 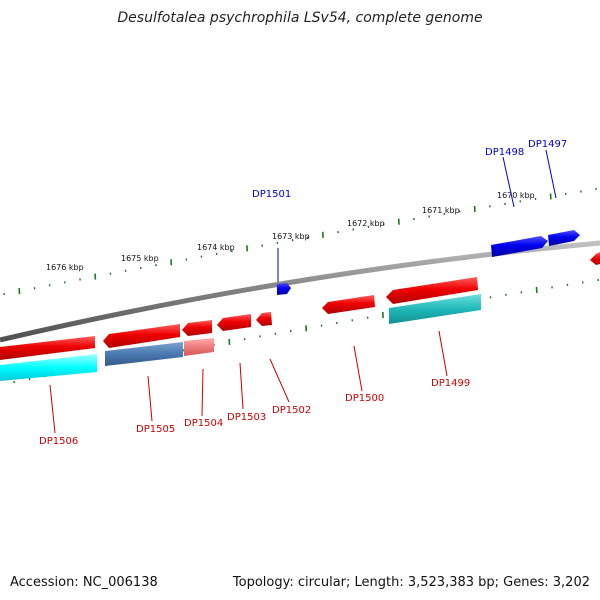 What do you see at coordinates (441, 210) in the screenshot?
I see `kbp-label: 1671 kbp` at bounding box center [441, 210].